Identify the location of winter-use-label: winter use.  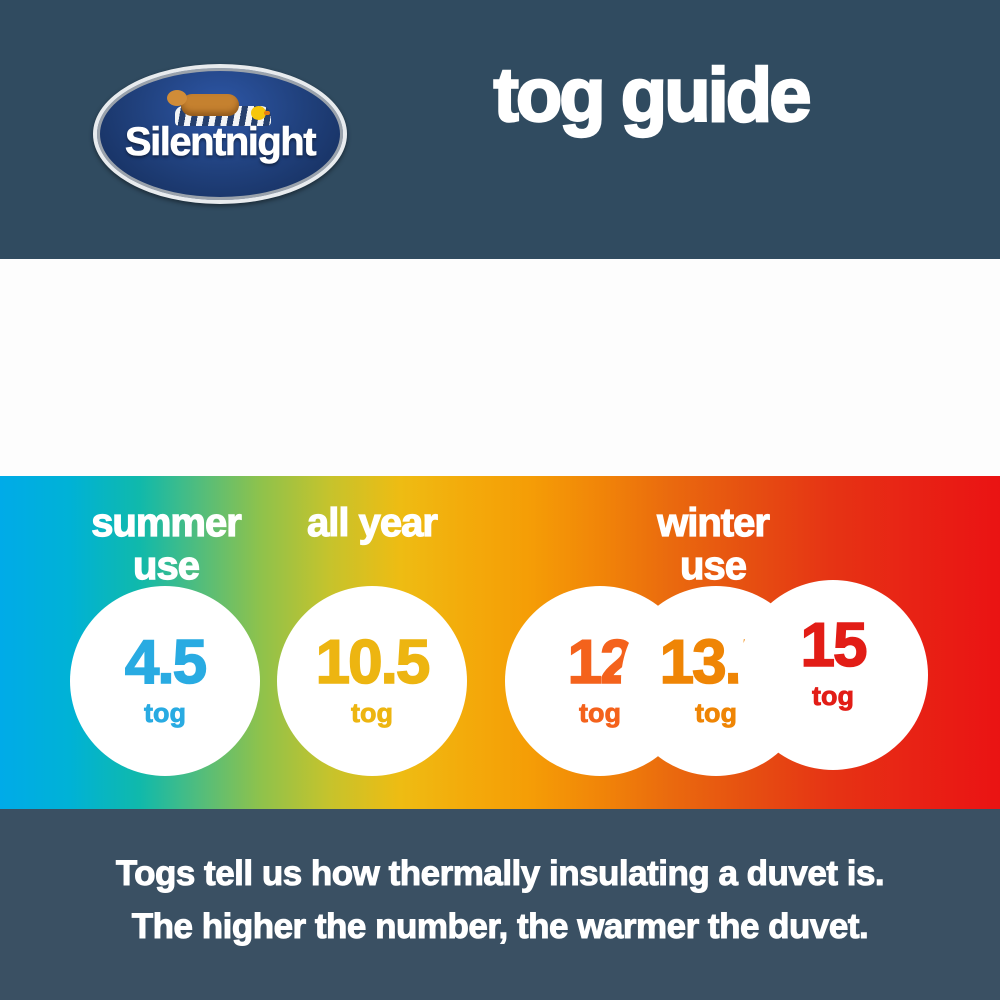
(713, 544).